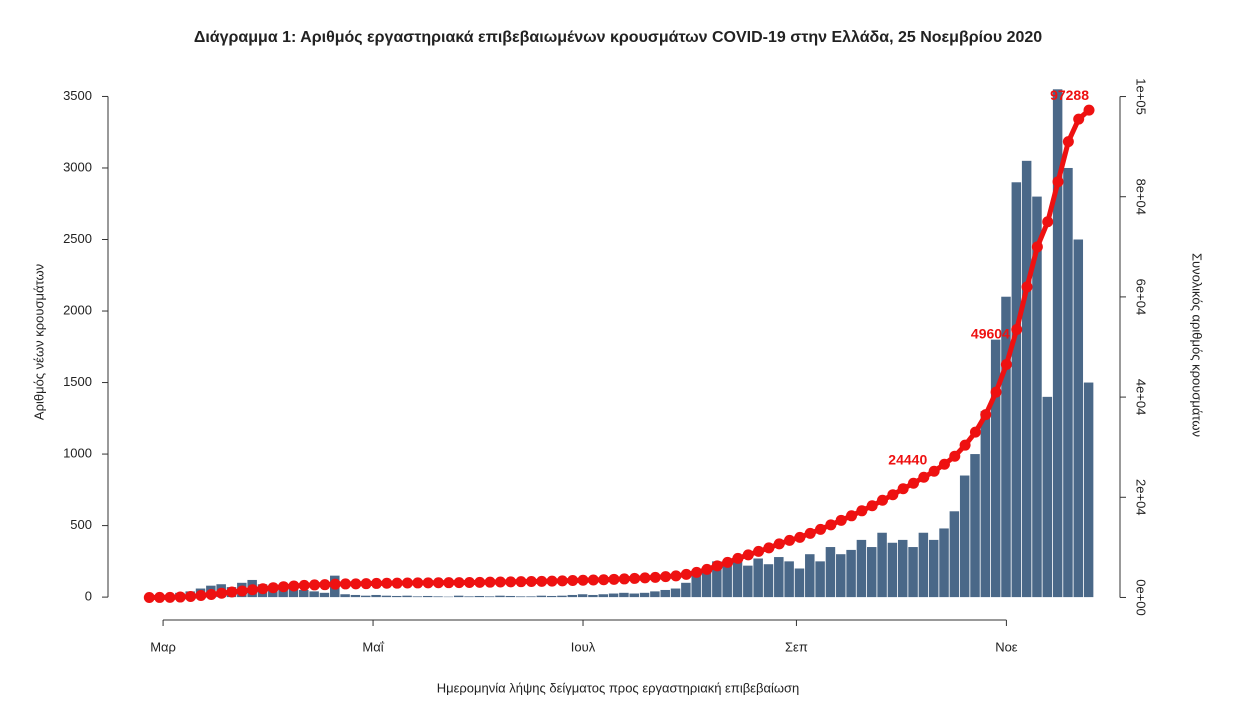  What do you see at coordinates (583, 646) in the screenshot?
I see `x-tick-label: Ιουλ` at bounding box center [583, 646].